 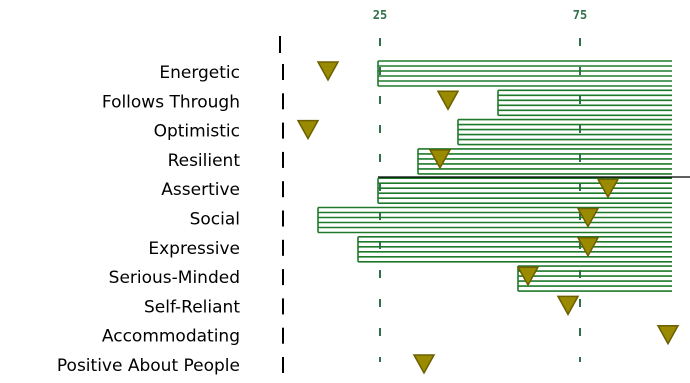 What do you see at coordinates (148, 366) in the screenshot?
I see `trait-label: Positive About People` at bounding box center [148, 366].